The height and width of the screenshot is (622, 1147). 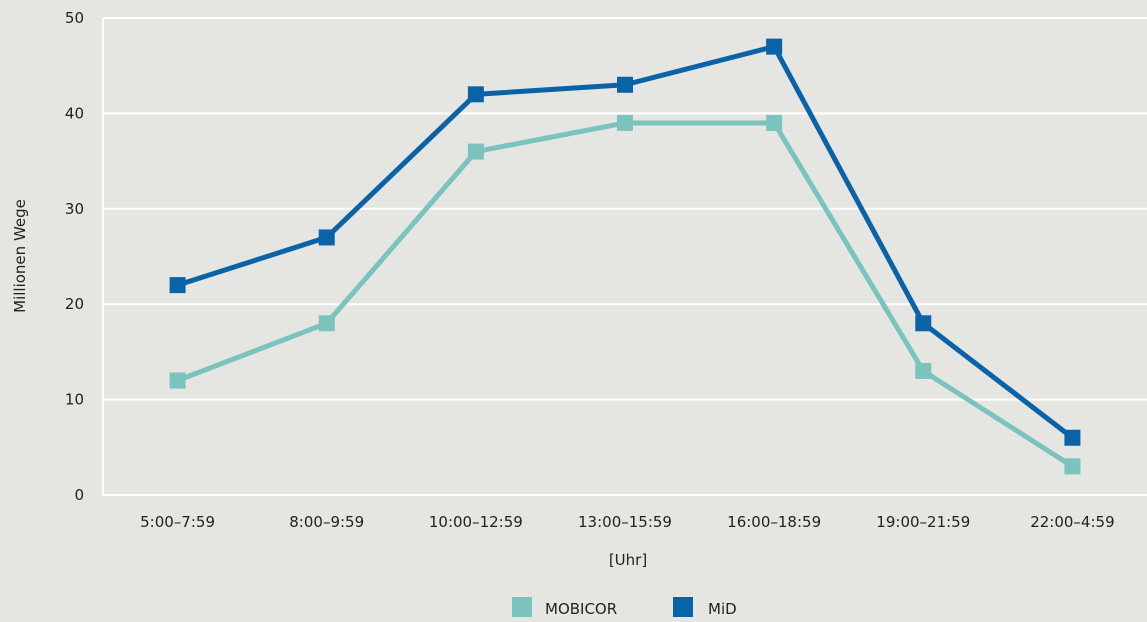 I want to click on y-tick-label: 30, so click(x=74, y=209).